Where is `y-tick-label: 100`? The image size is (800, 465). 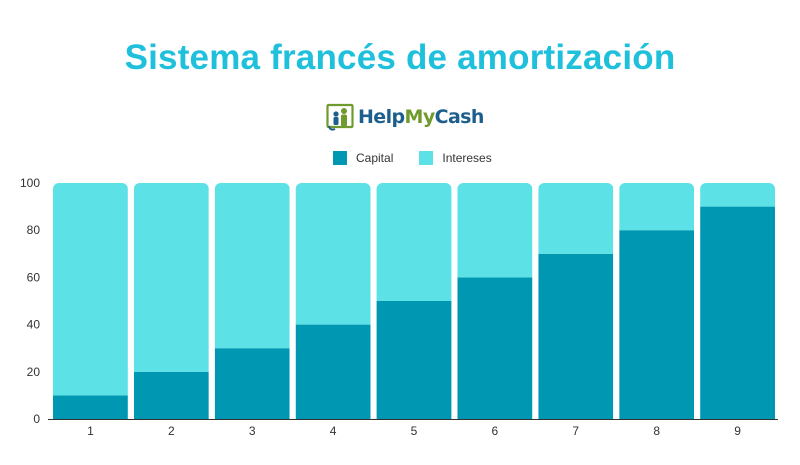 y-tick-label: 100 is located at coordinates (30, 183).